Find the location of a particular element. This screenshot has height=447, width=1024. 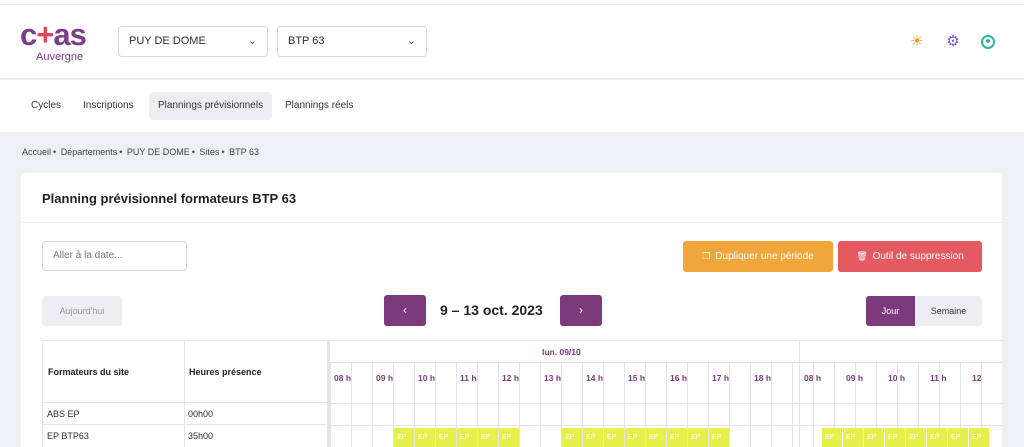

planning-slot-pm-4: EP is located at coordinates (656, 437).